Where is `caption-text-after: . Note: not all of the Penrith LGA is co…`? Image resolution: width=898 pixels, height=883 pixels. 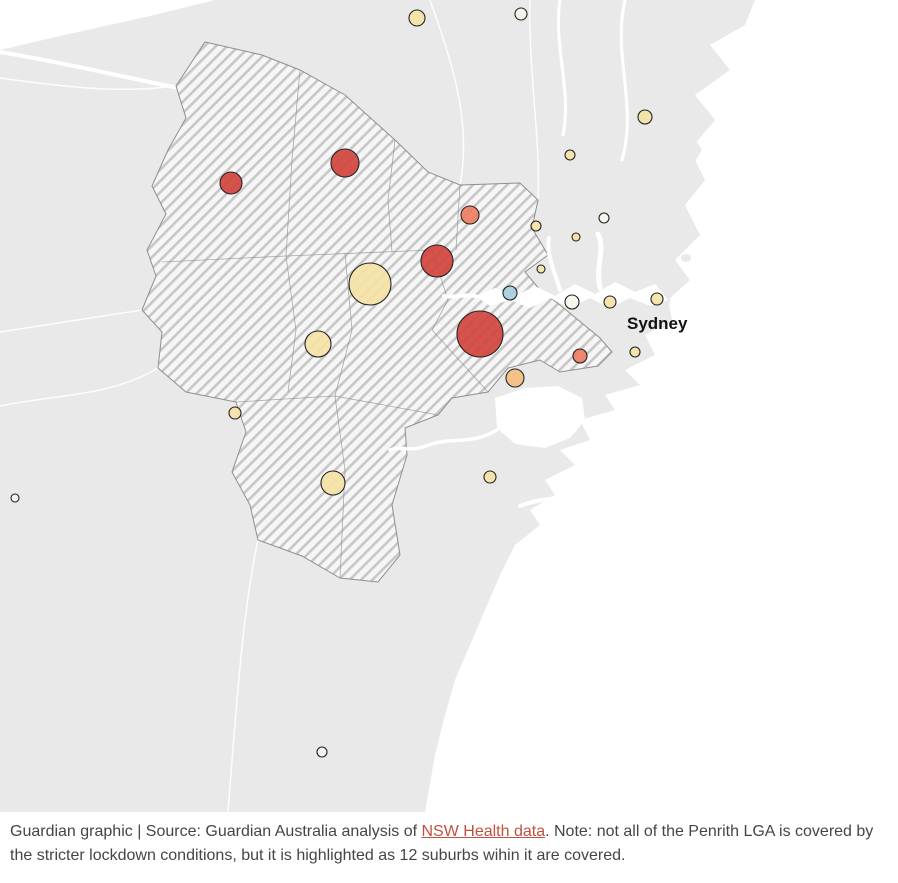
caption-text-after: . Note: not all of the Penrith LGA is co… is located at coordinates (442, 843).